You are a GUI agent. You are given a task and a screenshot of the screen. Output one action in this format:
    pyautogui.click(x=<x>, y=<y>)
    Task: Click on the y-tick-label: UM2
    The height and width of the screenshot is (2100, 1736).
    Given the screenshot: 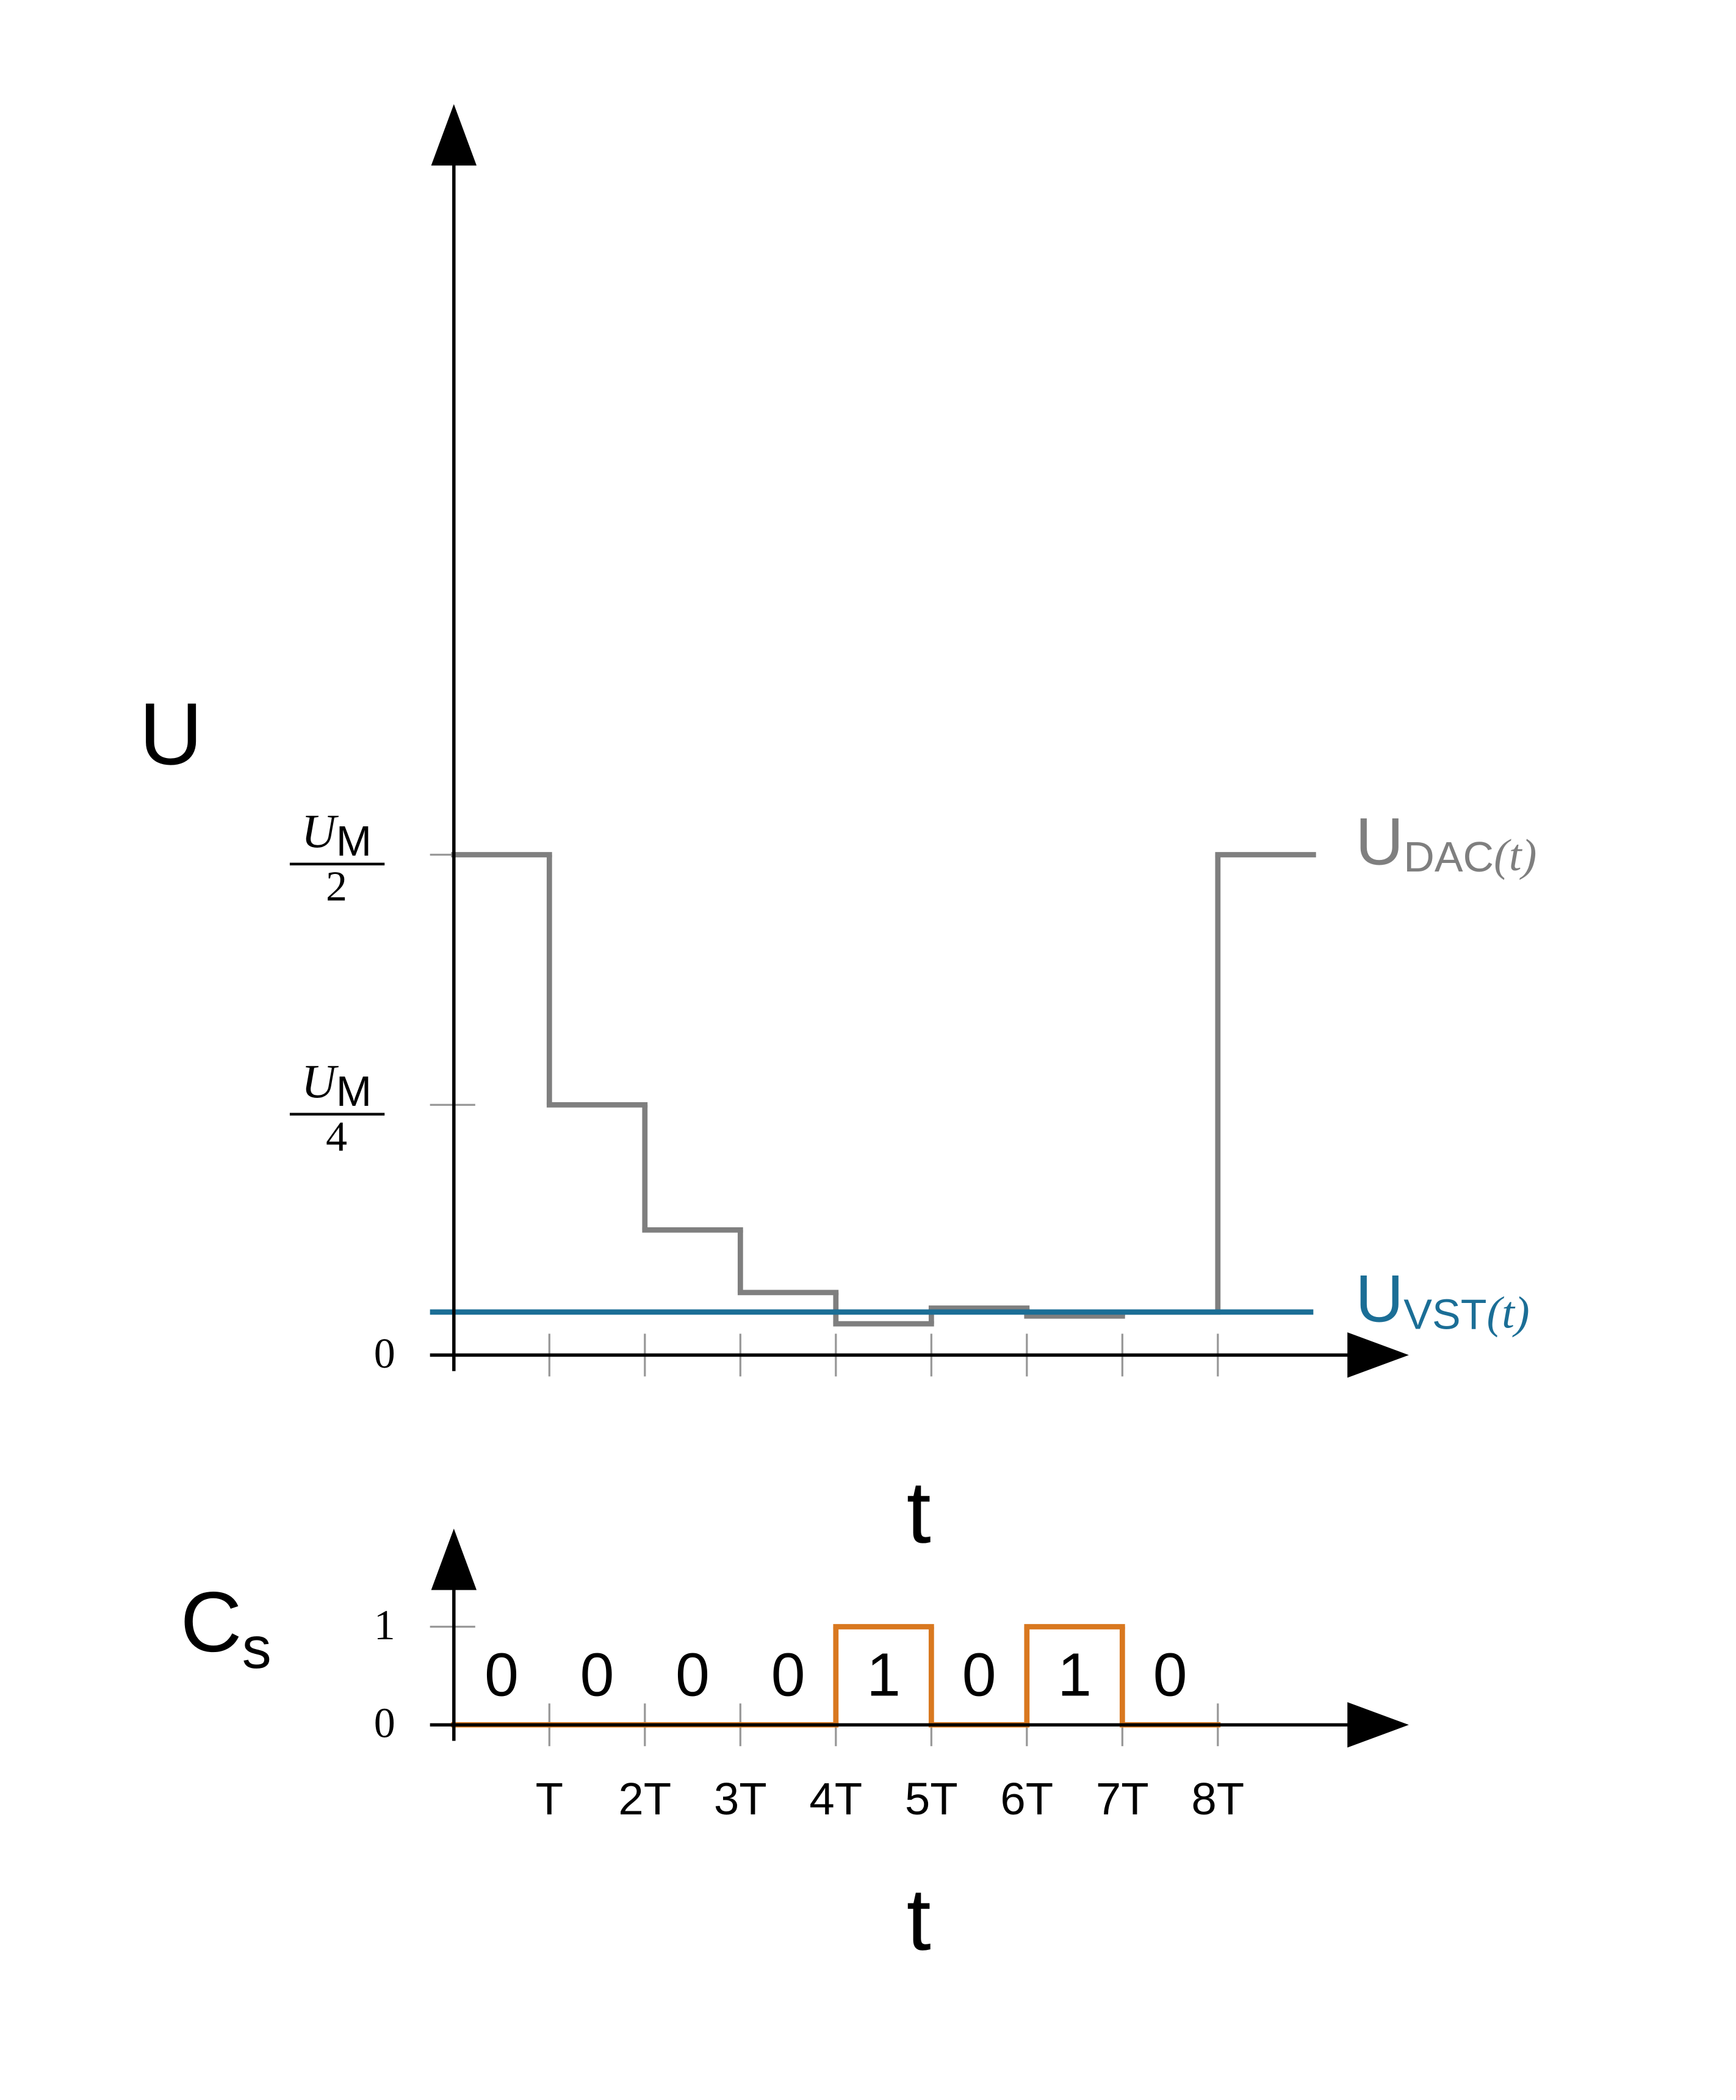 What is the action you would take?
    pyautogui.click(x=337, y=858)
    